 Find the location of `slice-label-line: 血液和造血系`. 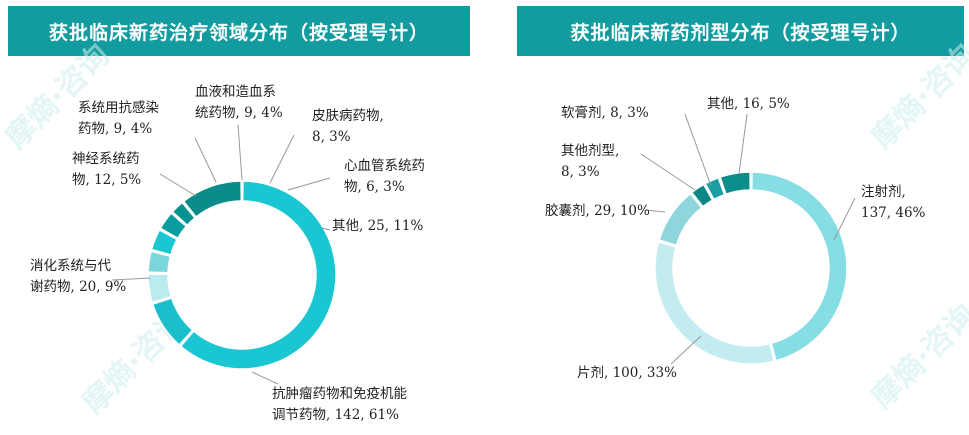

slice-label-line: 血液和造血系 is located at coordinates (235, 92).